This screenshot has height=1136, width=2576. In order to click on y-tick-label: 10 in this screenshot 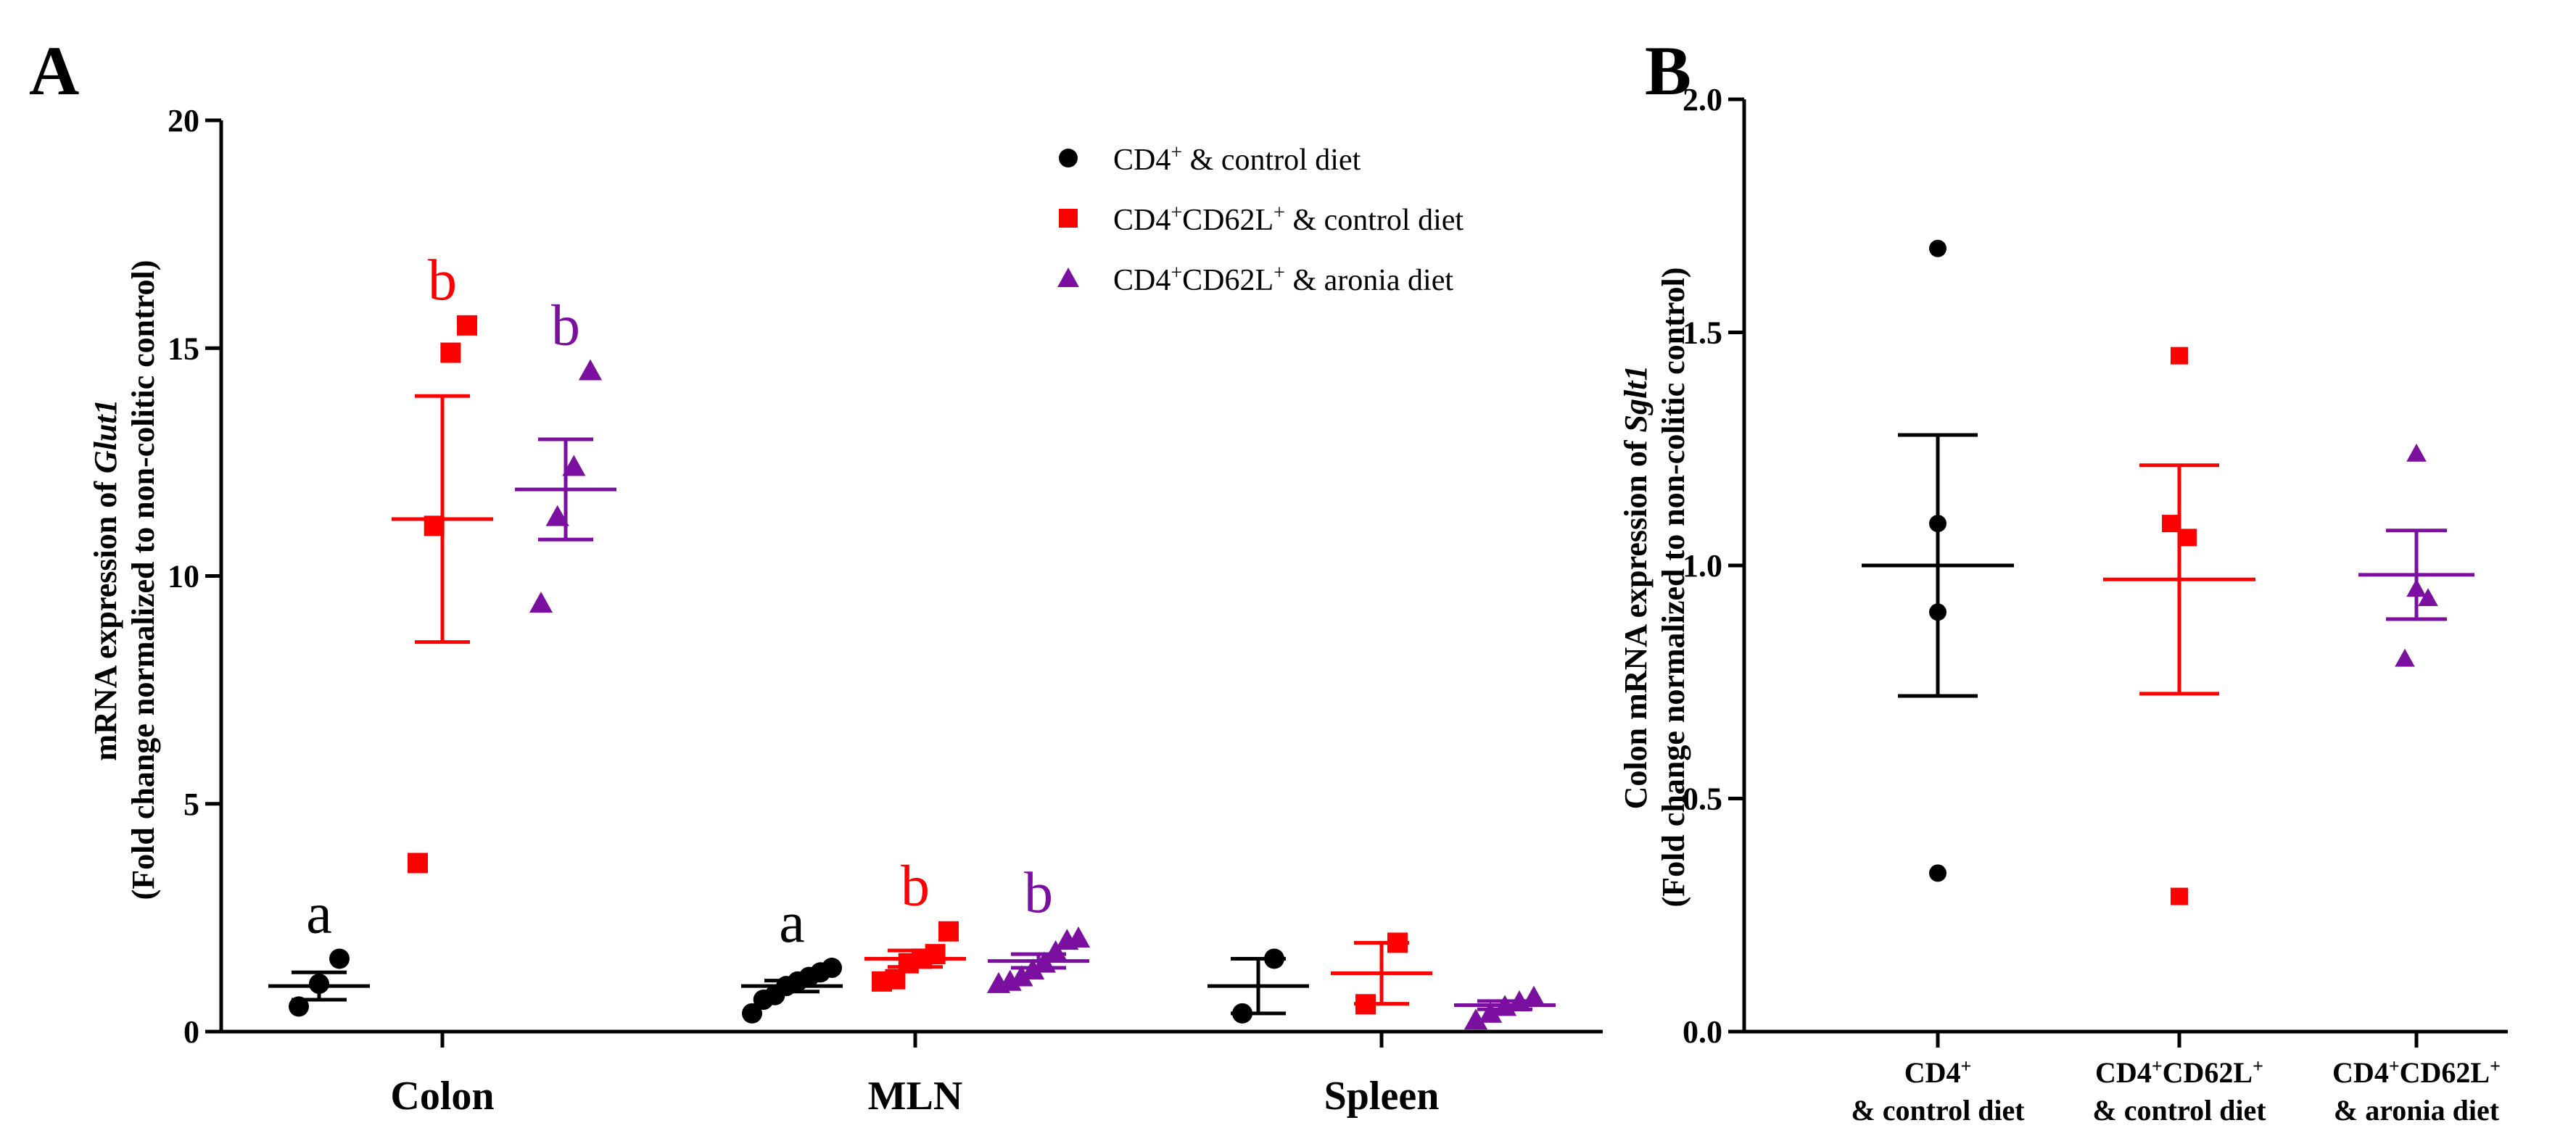, I will do `click(183, 577)`.